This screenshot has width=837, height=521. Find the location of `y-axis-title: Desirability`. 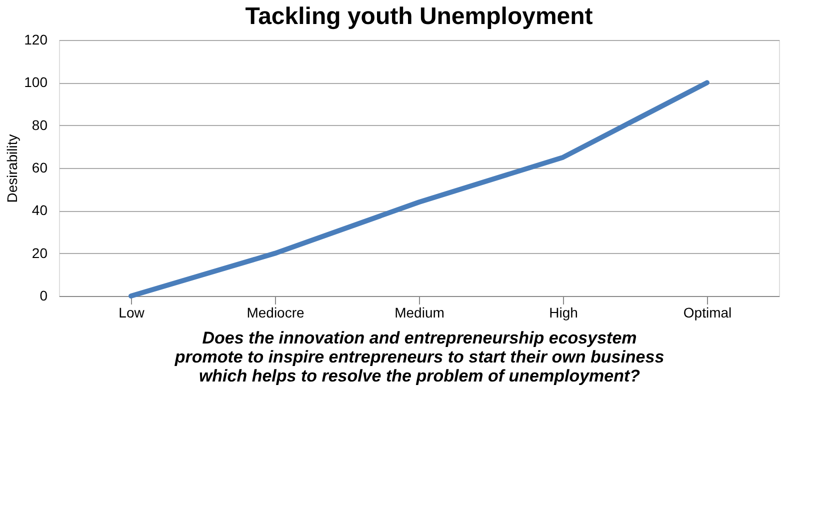

y-axis-title: Desirability is located at coordinates (12, 168).